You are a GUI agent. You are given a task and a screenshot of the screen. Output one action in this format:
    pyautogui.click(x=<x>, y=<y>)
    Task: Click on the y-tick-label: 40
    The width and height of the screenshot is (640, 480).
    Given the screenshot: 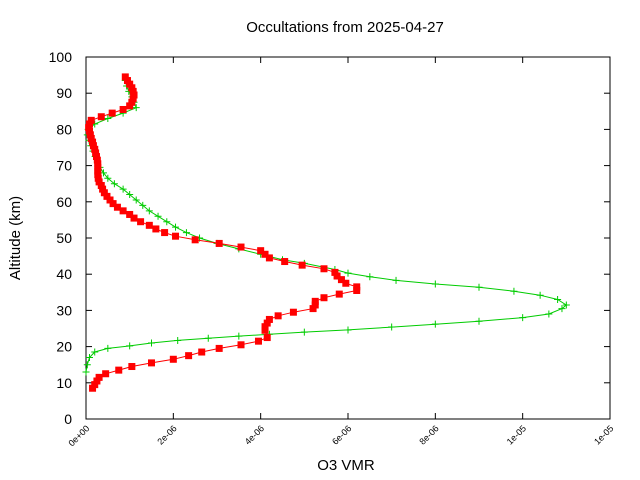 What is the action you would take?
    pyautogui.click(x=64, y=274)
    